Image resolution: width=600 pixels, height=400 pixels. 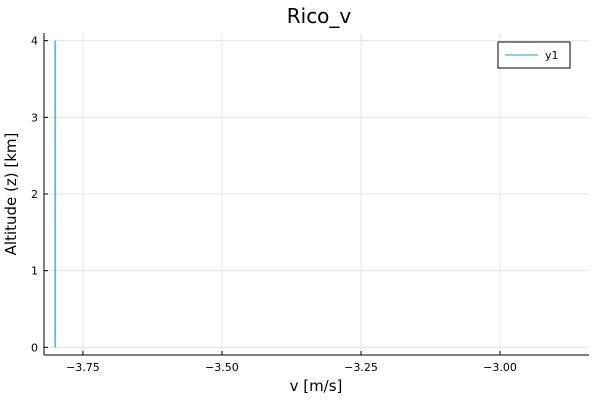 What do you see at coordinates (34, 41) in the screenshot?
I see `y-tick-label: 4` at bounding box center [34, 41].